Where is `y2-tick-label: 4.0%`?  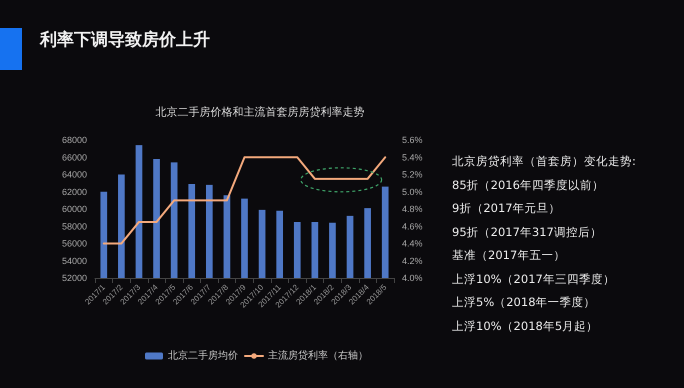
y2-tick-label: 4.0% is located at coordinates (412, 278).